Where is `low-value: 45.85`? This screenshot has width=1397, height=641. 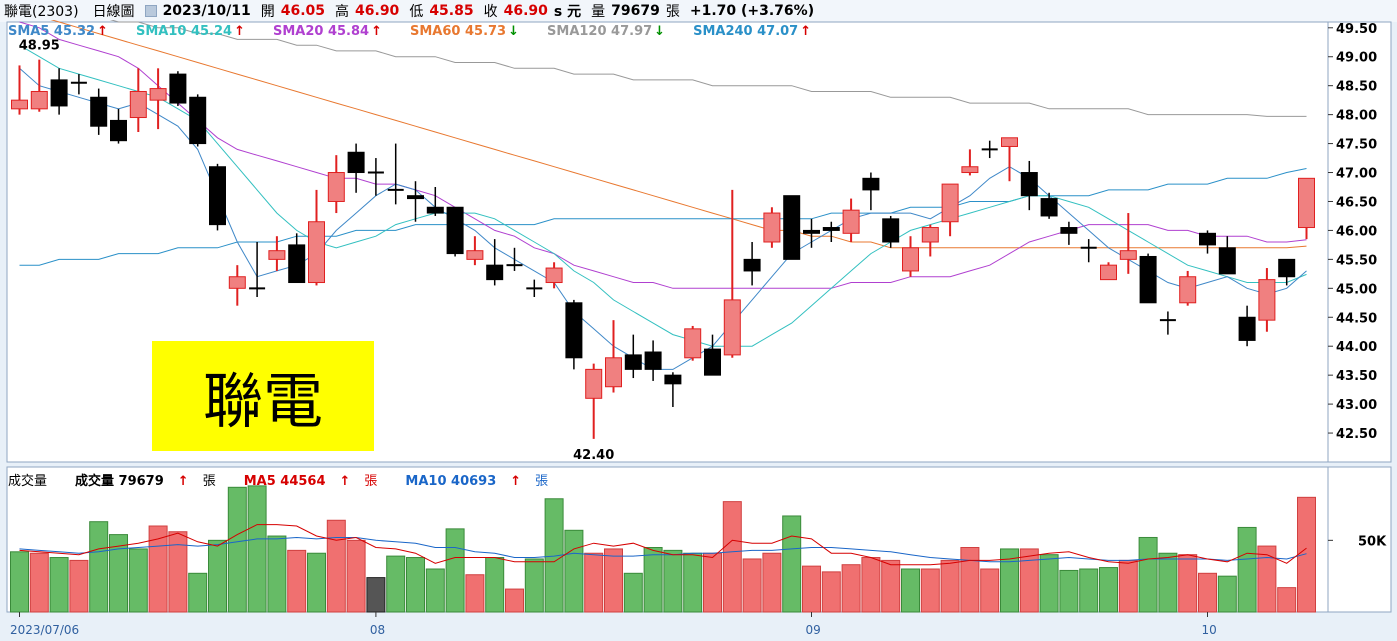 low-value: 45.85 is located at coordinates (451, 11).